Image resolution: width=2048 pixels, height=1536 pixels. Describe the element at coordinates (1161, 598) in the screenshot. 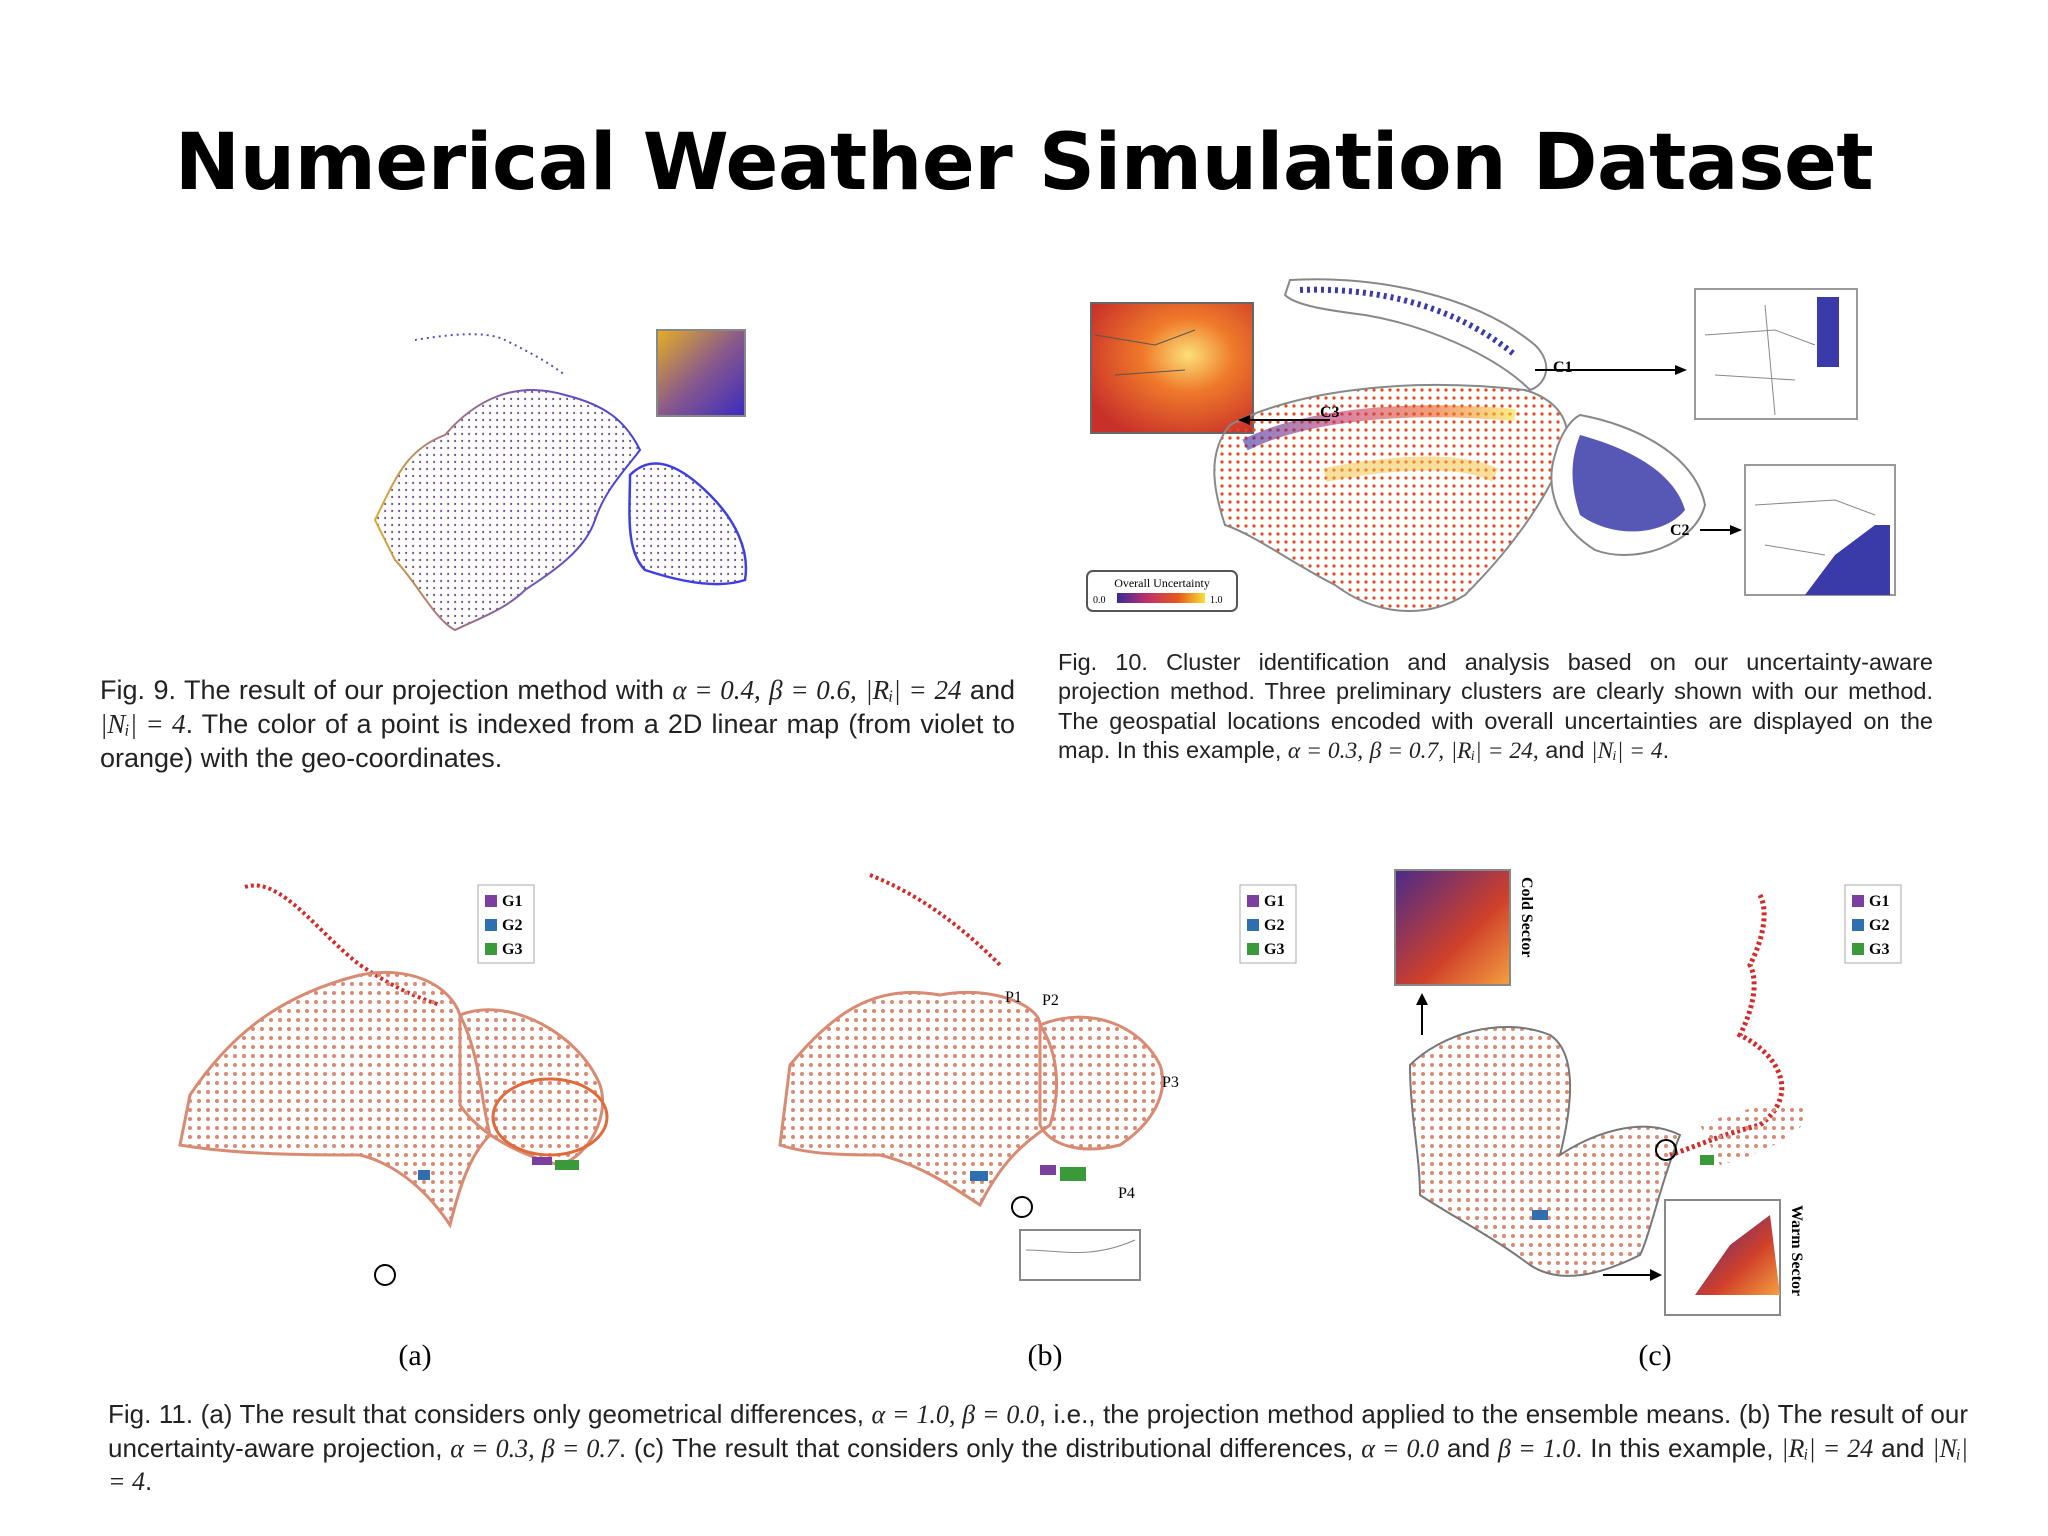

I see `fig10-legend-bar` at that location.